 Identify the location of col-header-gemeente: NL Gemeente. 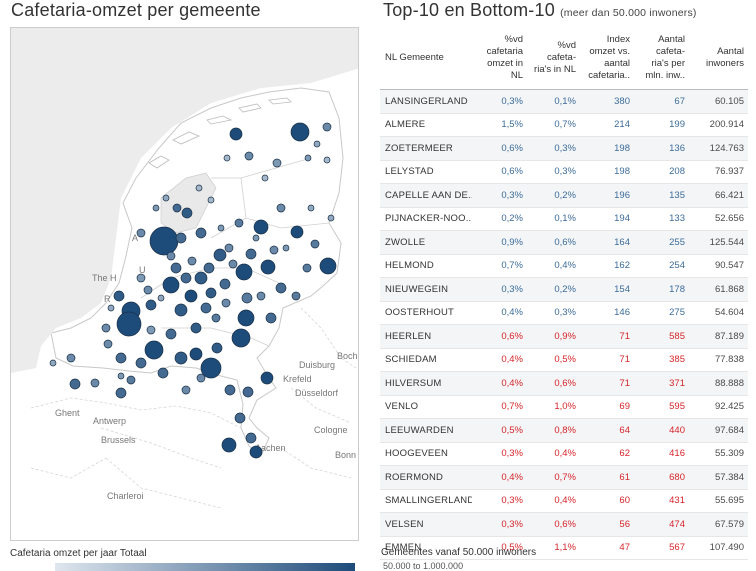
(414, 57).